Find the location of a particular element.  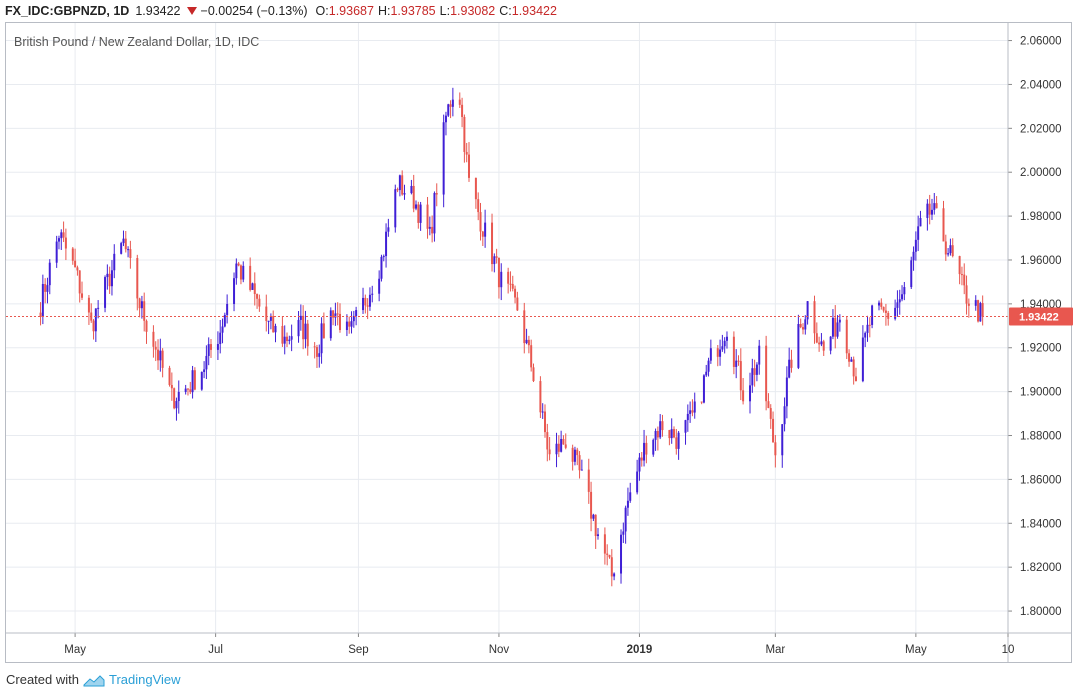

tradingview-brand: TradingView is located at coordinates (144, 679).